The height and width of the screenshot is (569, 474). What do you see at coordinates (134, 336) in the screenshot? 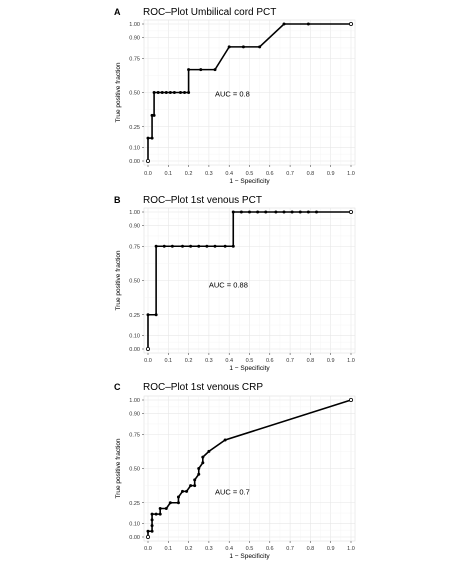
I see `panel-b-y-tick-label: 0.10` at bounding box center [134, 336].